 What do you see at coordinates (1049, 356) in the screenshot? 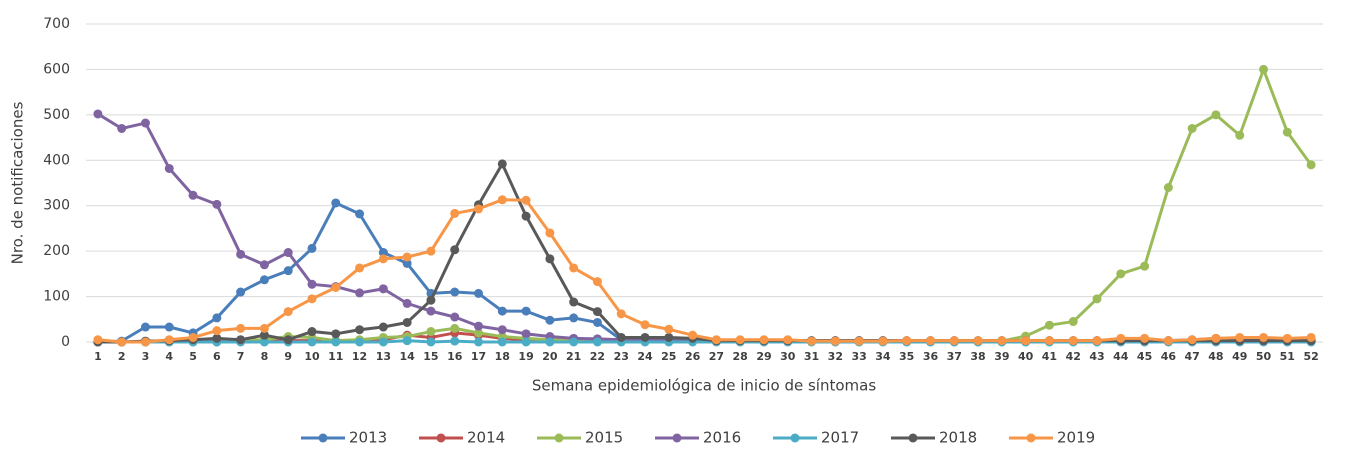
I see `x-tick-label: 41` at bounding box center [1049, 356].